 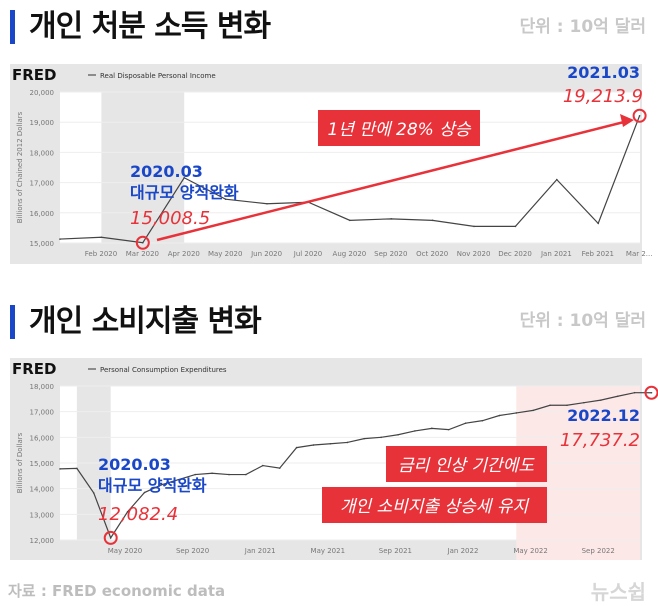 What do you see at coordinates (138, 514) in the screenshot?
I see `chart2-start-value: 12,082.4` at bounding box center [138, 514].